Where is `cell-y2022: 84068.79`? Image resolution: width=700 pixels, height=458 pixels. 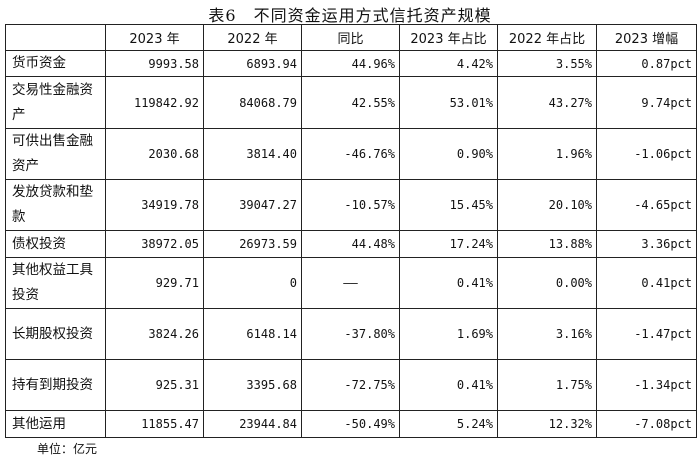 cell-y2022: 84068.79 is located at coordinates (252, 102).